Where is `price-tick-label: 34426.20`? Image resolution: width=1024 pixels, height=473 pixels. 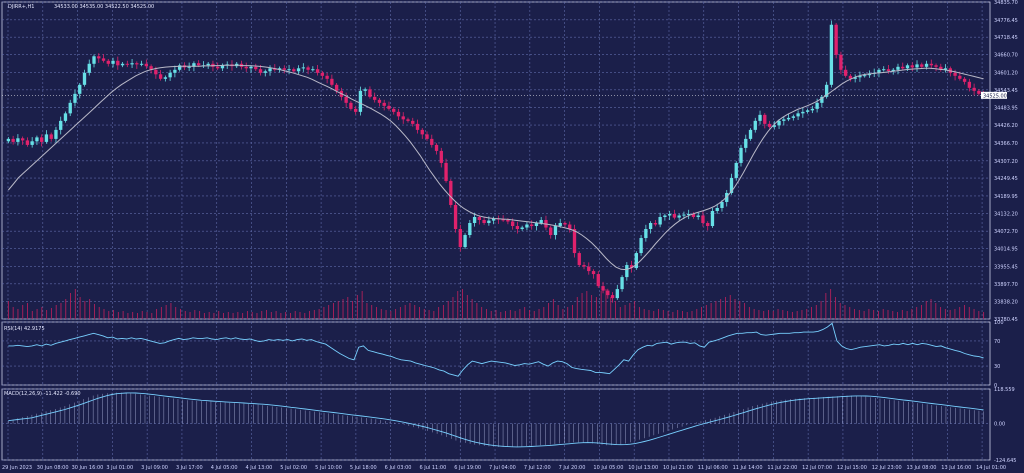
price-tick-label: 34426.20 is located at coordinates (1006, 126).